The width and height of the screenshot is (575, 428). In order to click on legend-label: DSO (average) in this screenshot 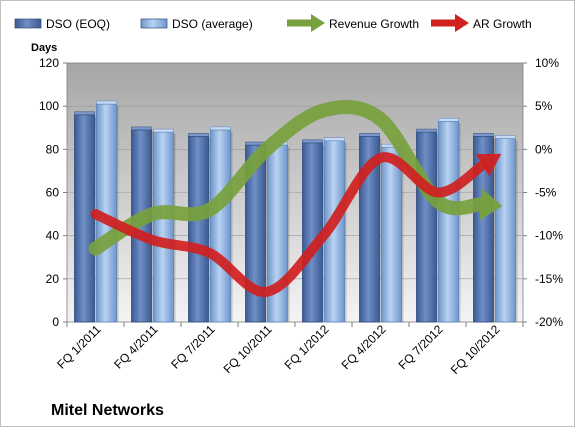, I will do `click(212, 24)`.